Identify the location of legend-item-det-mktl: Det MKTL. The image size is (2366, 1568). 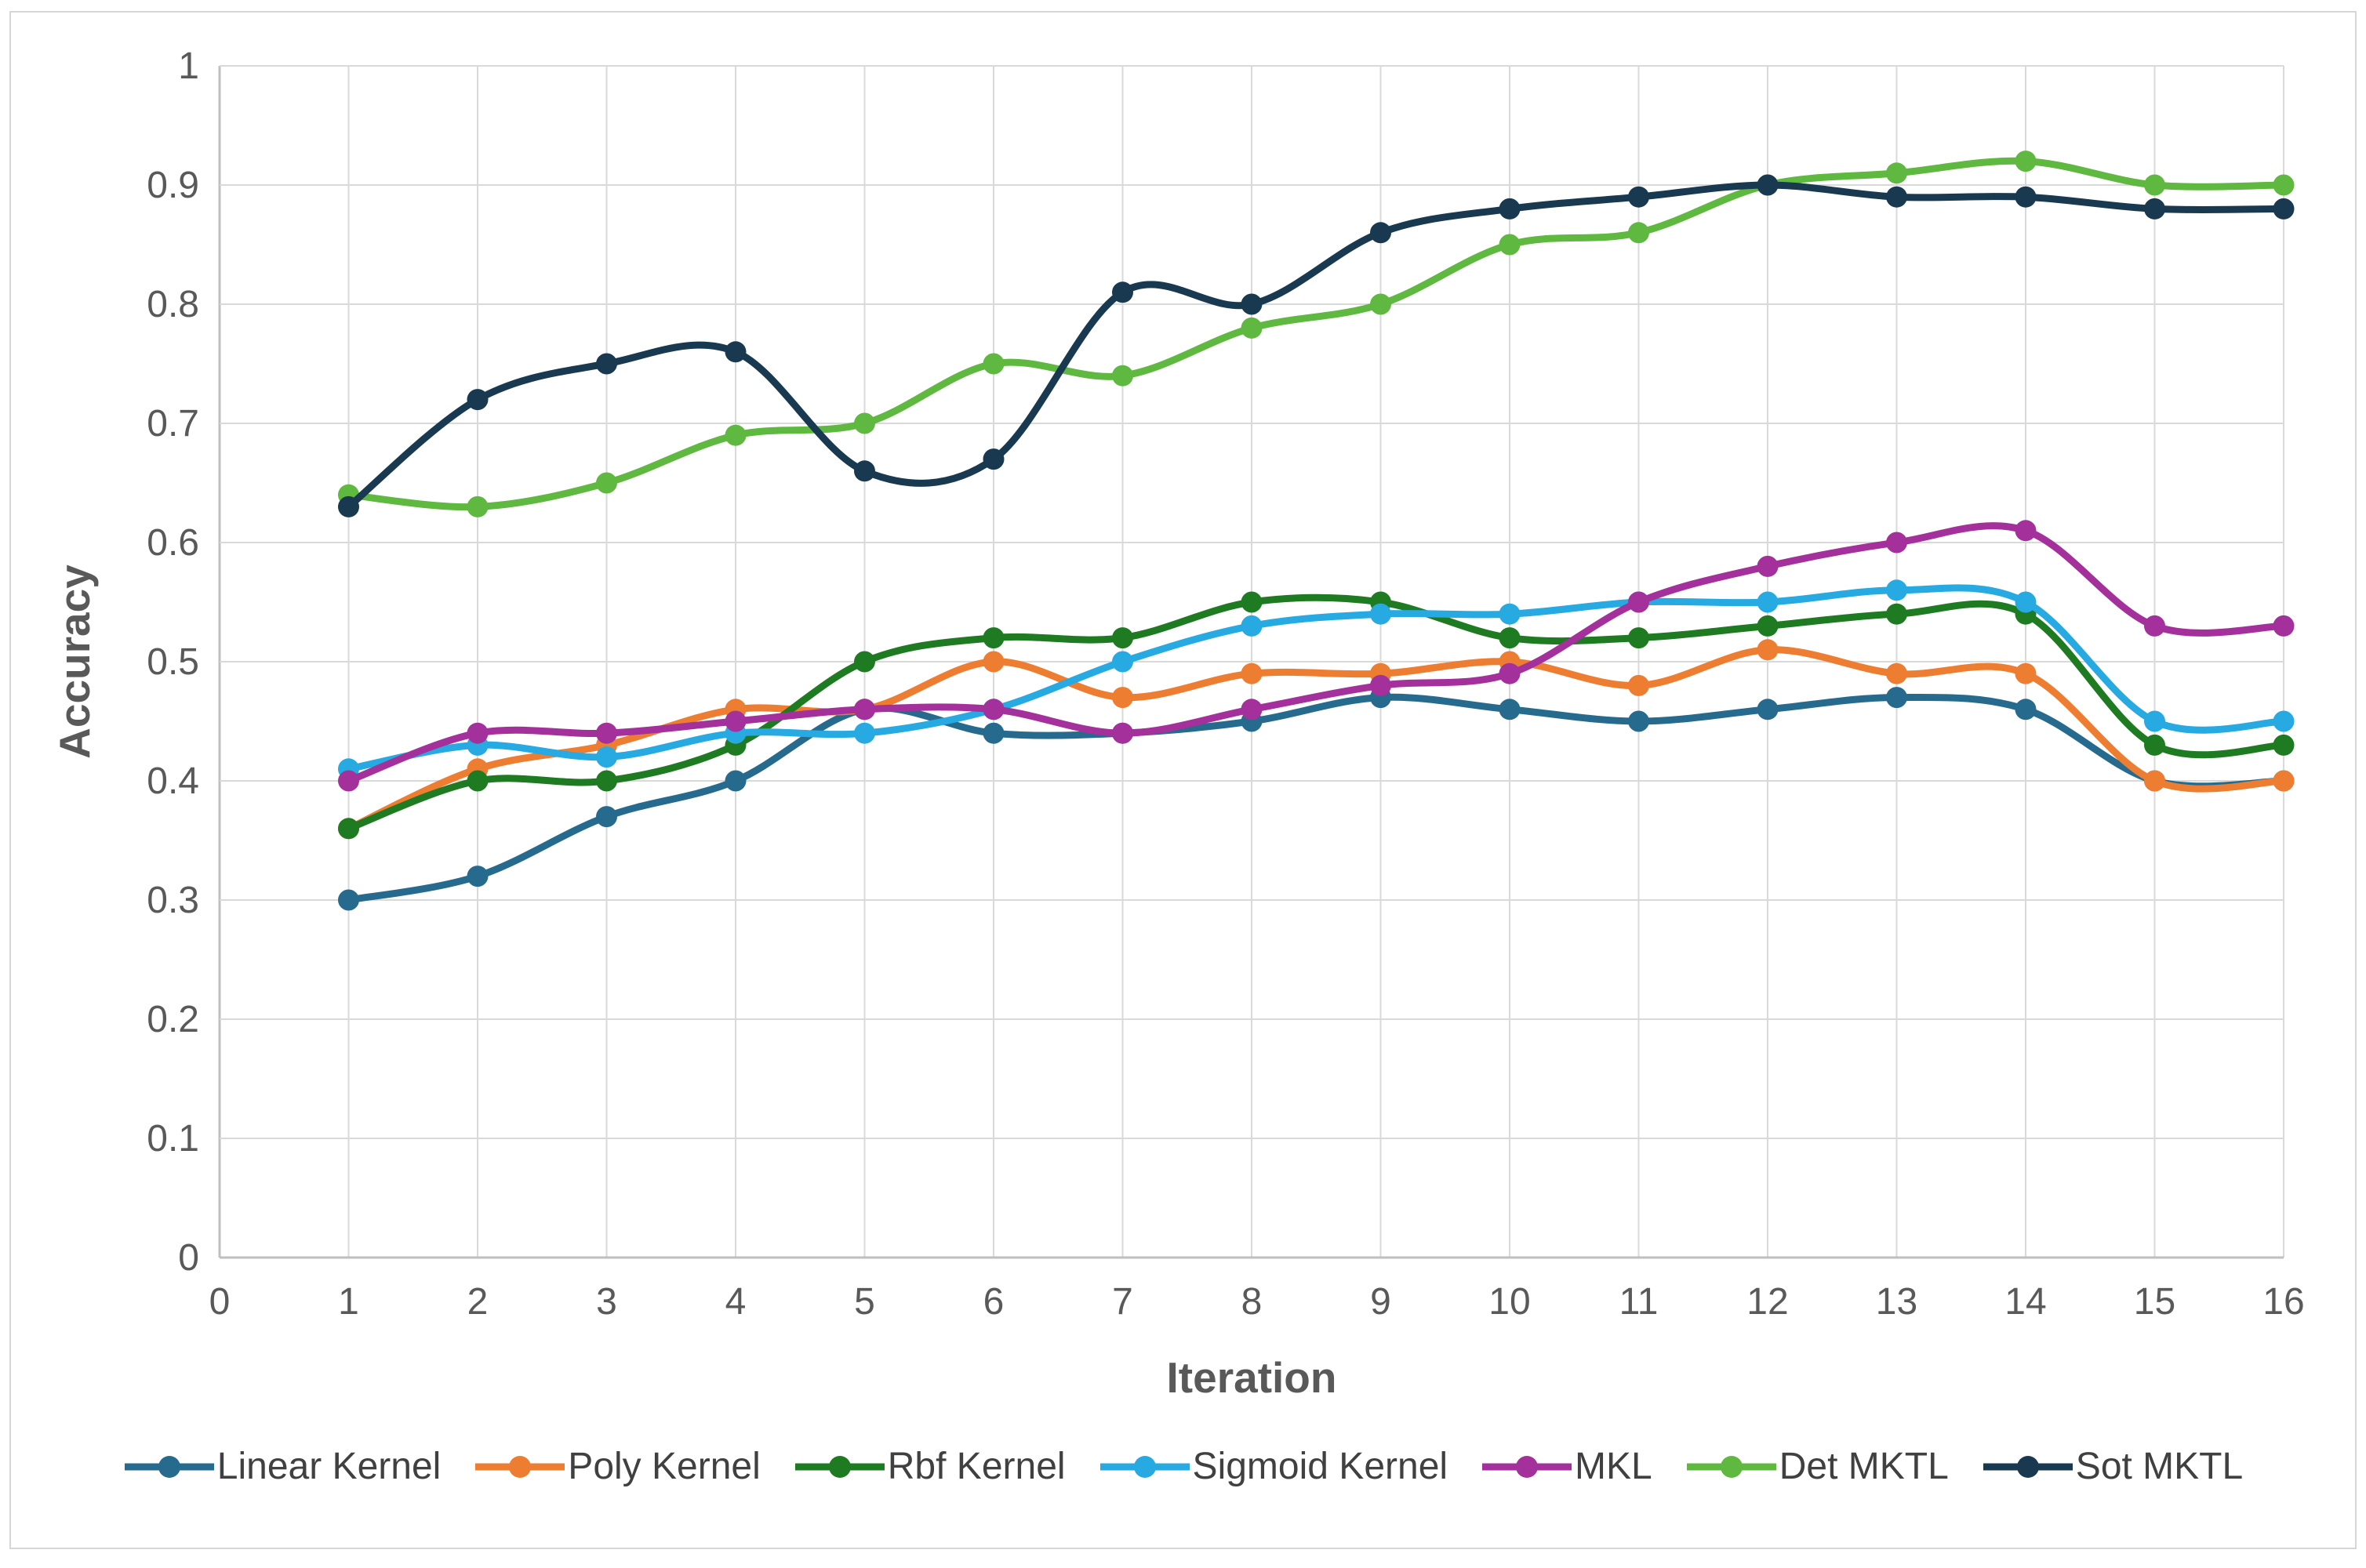
(1817, 1466).